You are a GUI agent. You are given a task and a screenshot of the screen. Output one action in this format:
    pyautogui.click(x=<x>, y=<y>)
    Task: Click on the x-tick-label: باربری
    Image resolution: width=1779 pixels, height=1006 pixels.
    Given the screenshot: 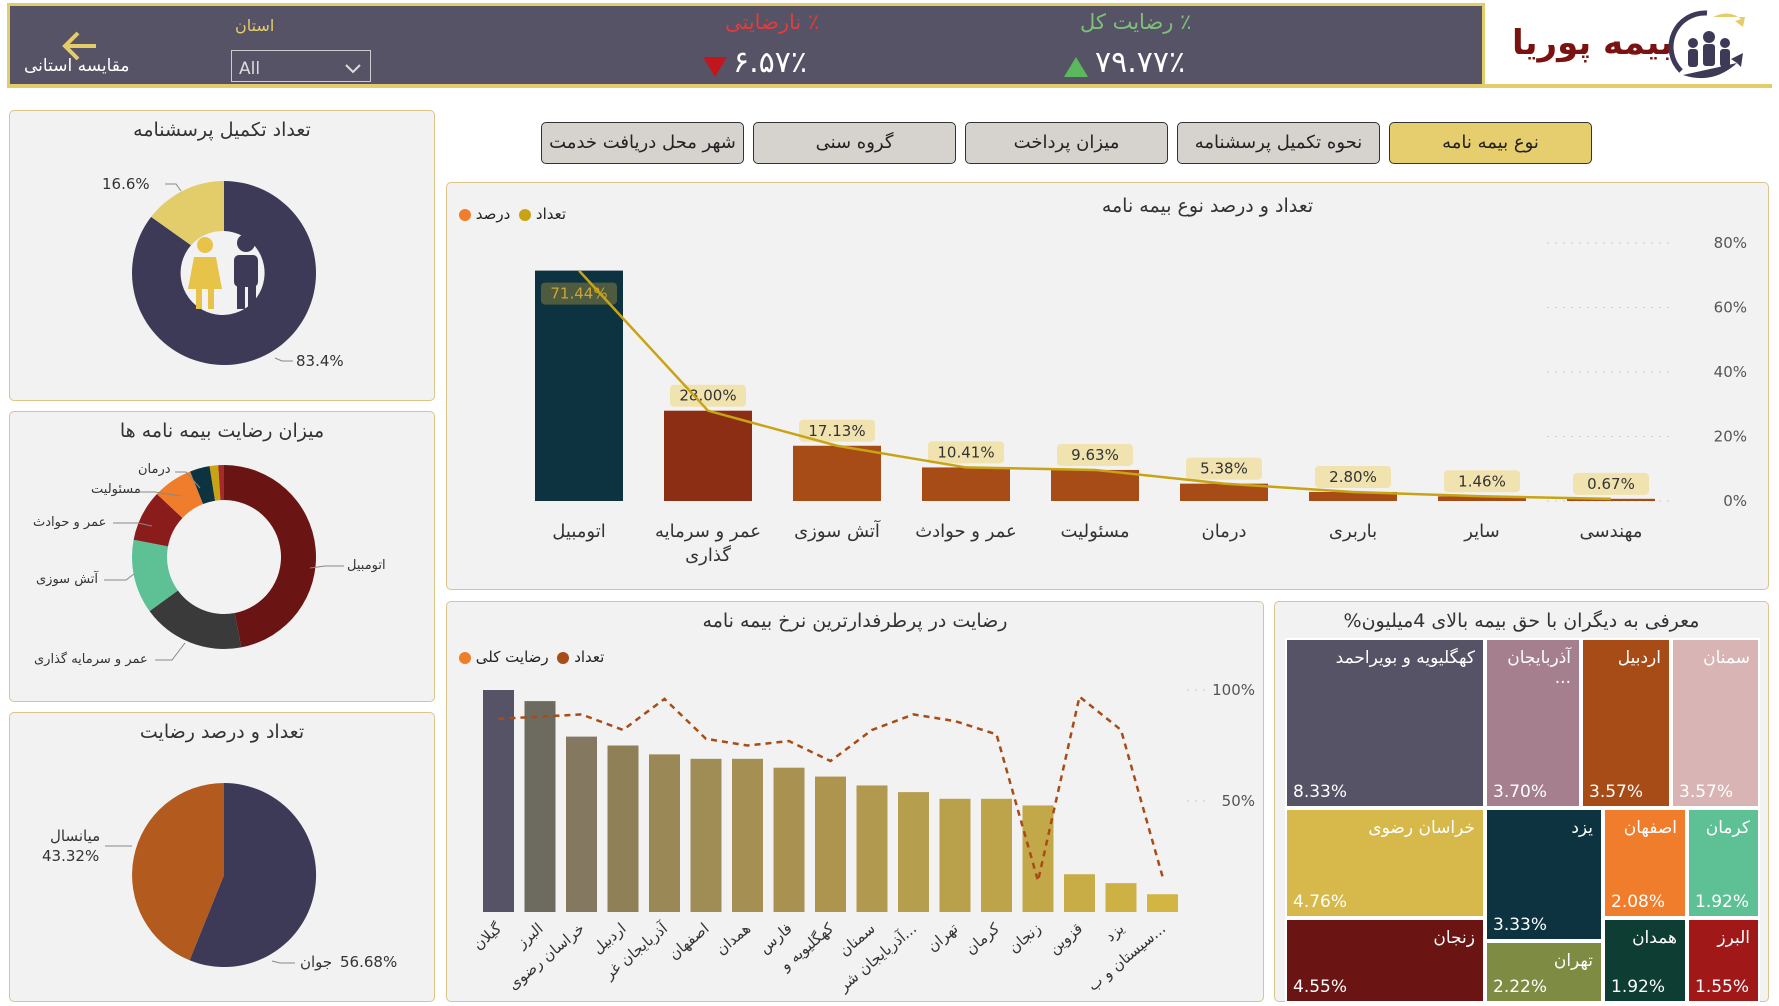 What is the action you would take?
    pyautogui.click(x=1353, y=531)
    